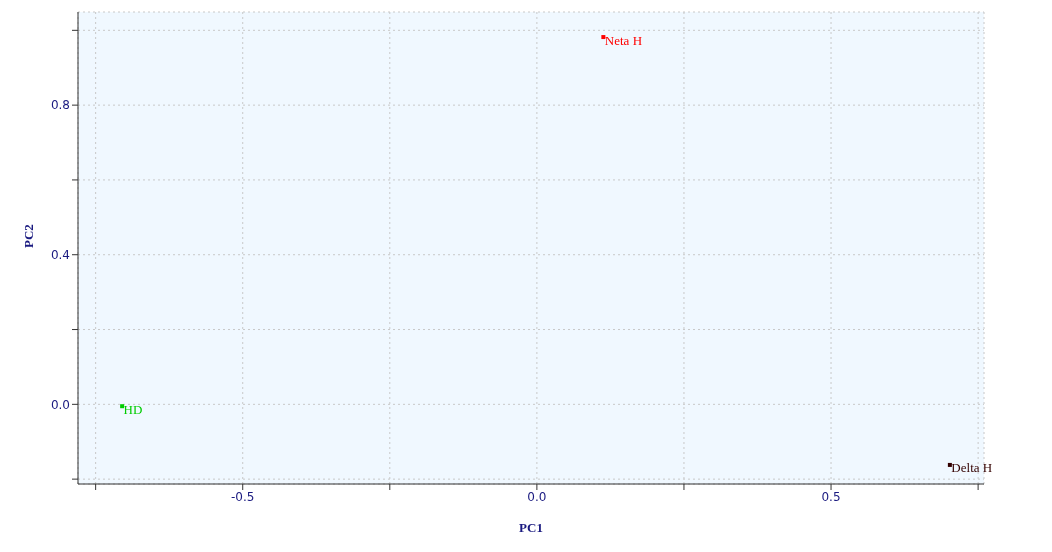  I want to click on x-tick-label: 0.5, so click(831, 496).